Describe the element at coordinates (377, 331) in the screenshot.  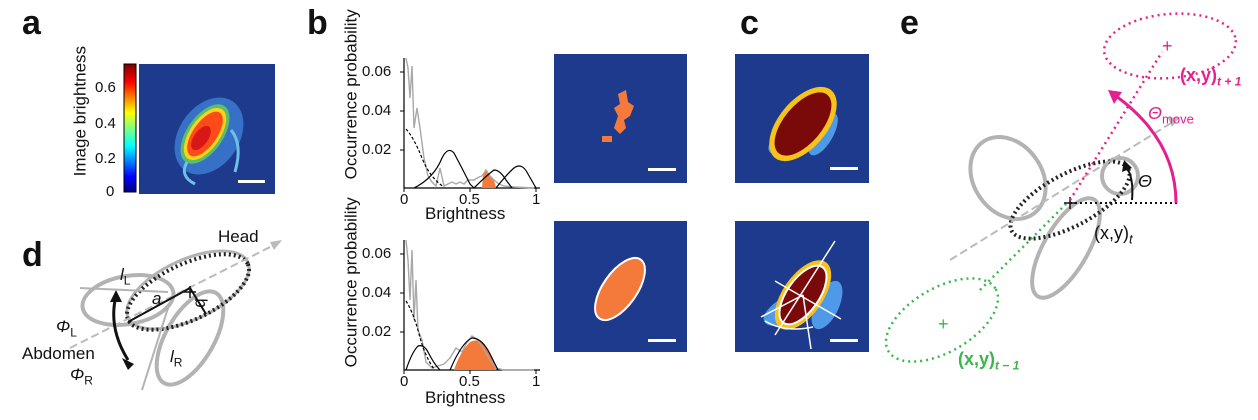
I see `b-bottom-ytick: 0.02` at that location.